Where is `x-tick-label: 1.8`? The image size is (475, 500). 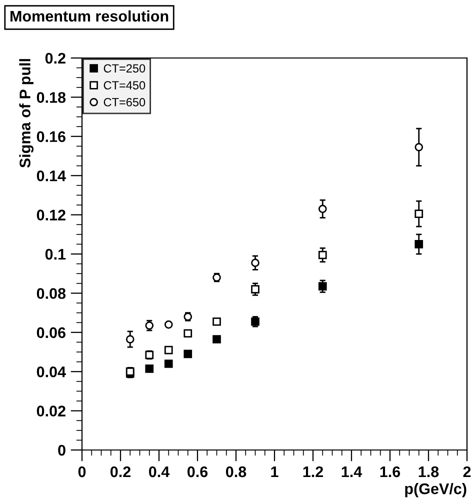 x-tick-label: 1.8 is located at coordinates (428, 472).